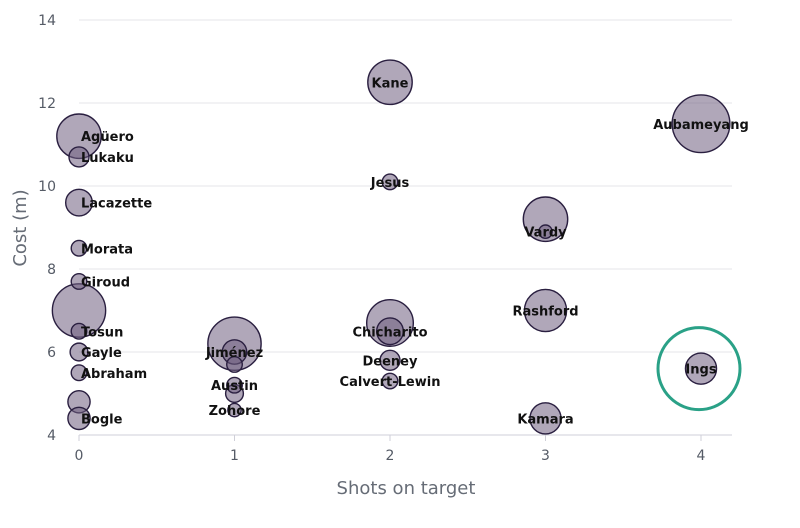  I want to click on point-label: Giroud, so click(105, 282).